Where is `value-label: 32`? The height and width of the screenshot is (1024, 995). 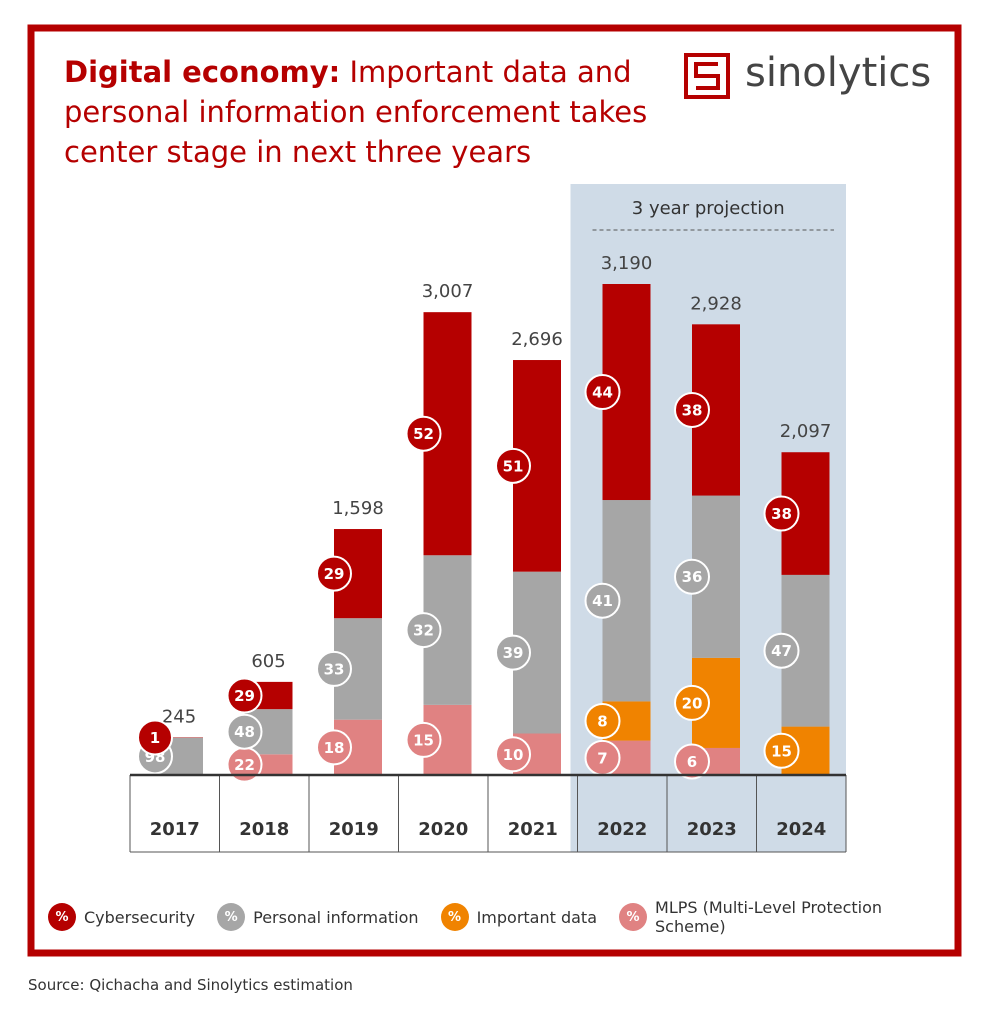
value-label: 32 is located at coordinates (423, 631).